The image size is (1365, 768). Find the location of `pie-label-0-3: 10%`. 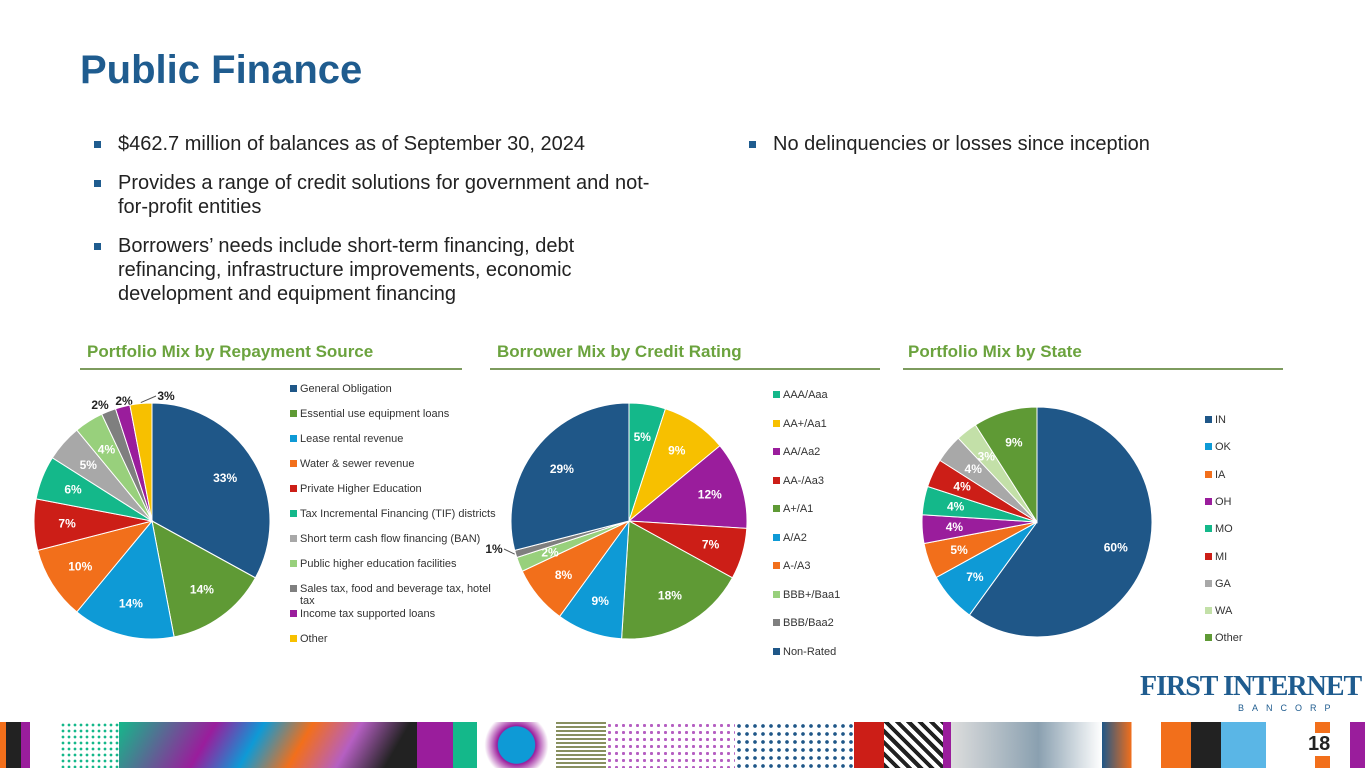

pie-label-0-3: 10% is located at coordinates (80, 567).